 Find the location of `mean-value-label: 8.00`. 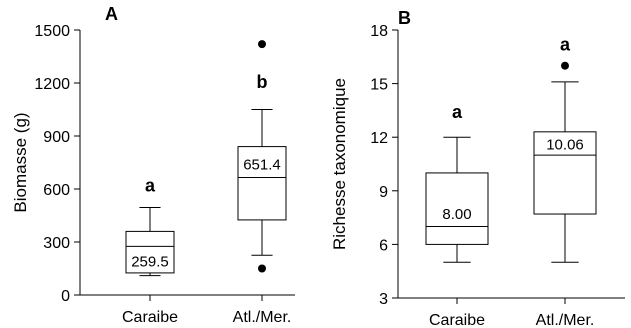

mean-value-label: 8.00 is located at coordinates (456, 214).